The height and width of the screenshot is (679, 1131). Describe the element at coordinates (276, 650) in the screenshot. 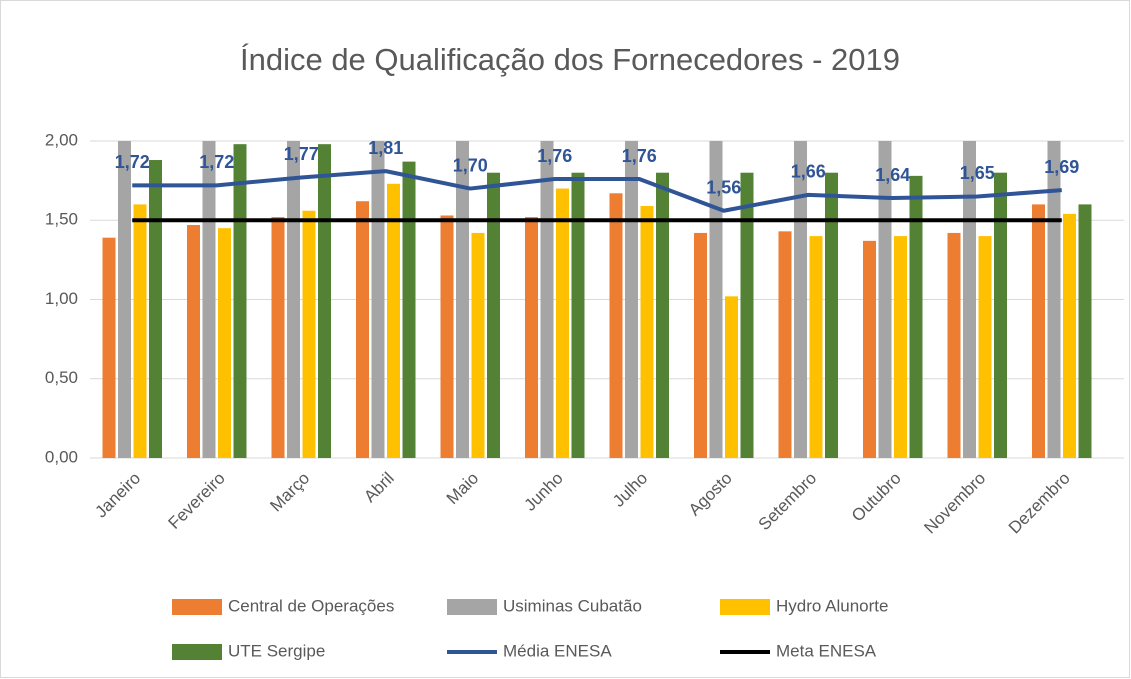

I see `legend-label: UTE Sergipe` at that location.